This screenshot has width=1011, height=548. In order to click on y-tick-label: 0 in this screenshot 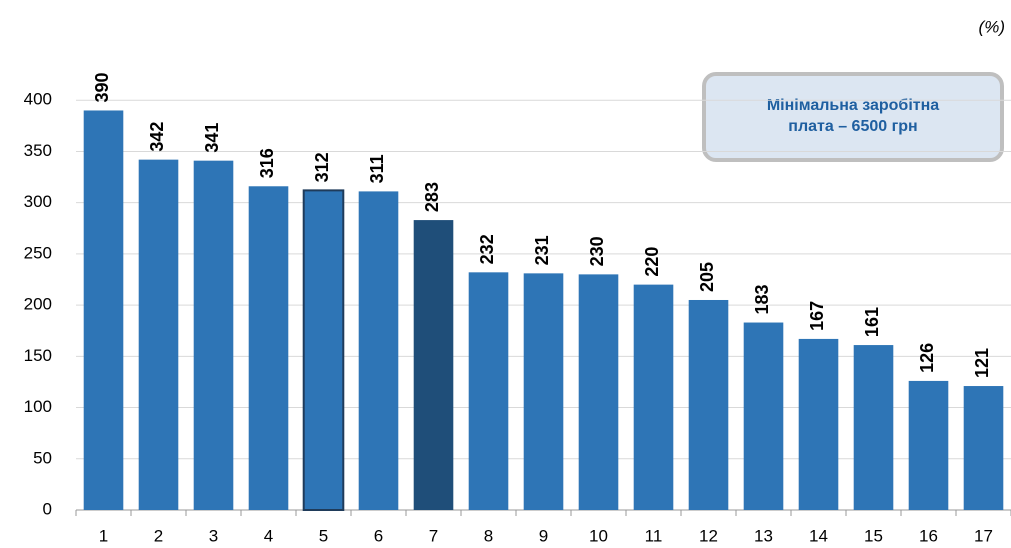, I will do `click(47, 508)`.